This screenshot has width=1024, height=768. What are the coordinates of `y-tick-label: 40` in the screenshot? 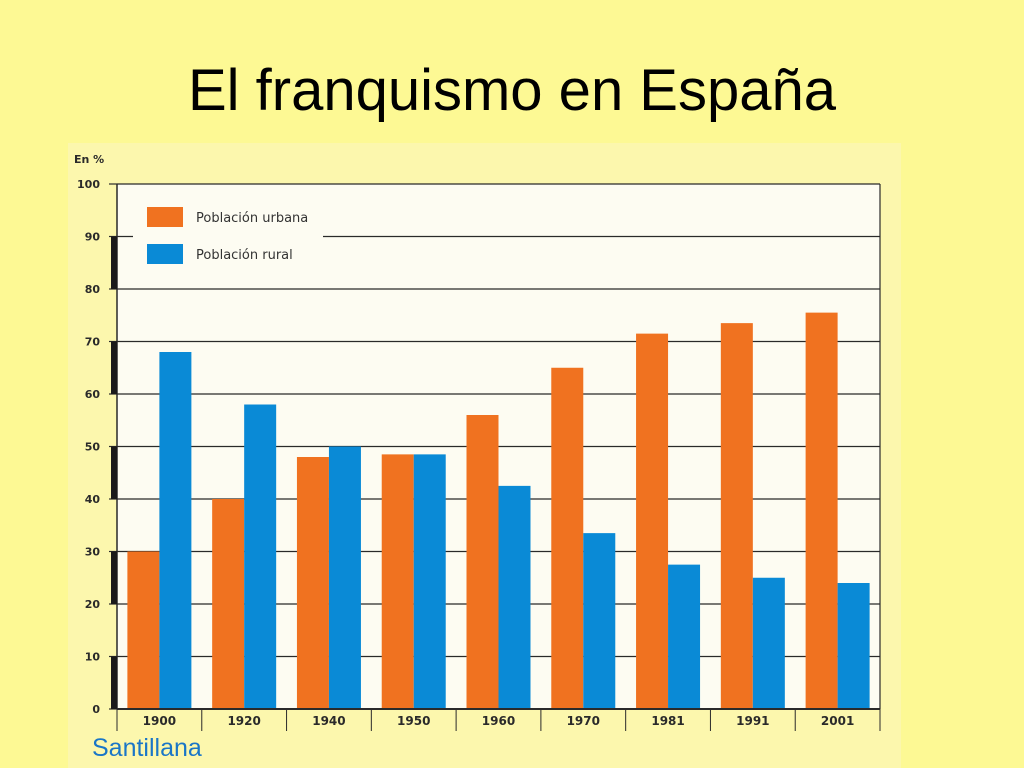 It's located at (93, 499).